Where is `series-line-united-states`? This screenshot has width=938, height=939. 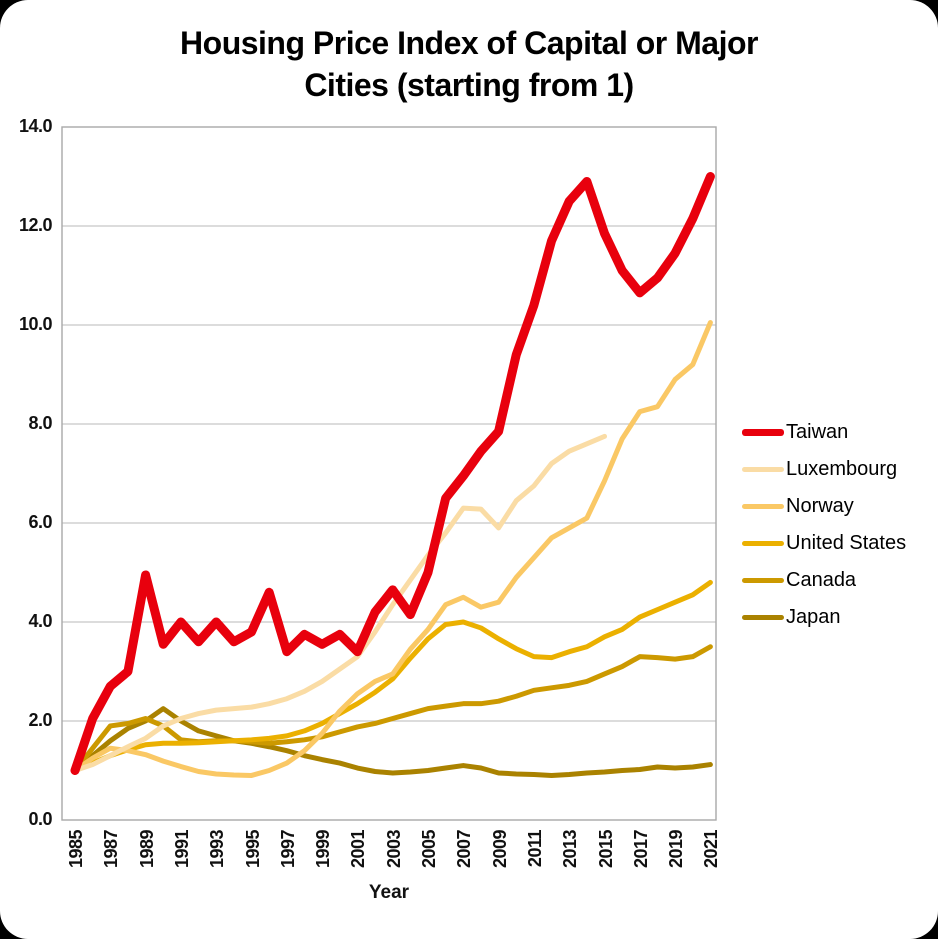 series-line-united-states is located at coordinates (392, 676).